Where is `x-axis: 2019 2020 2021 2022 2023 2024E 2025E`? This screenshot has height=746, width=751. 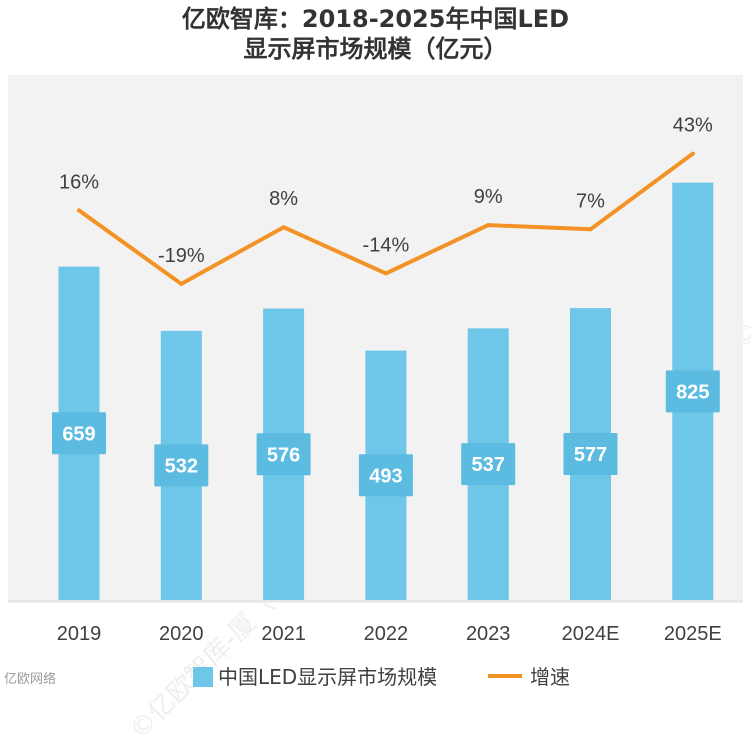 x-axis: 2019 2020 2021 2022 2023 2024E 2025E is located at coordinates (375, 622).